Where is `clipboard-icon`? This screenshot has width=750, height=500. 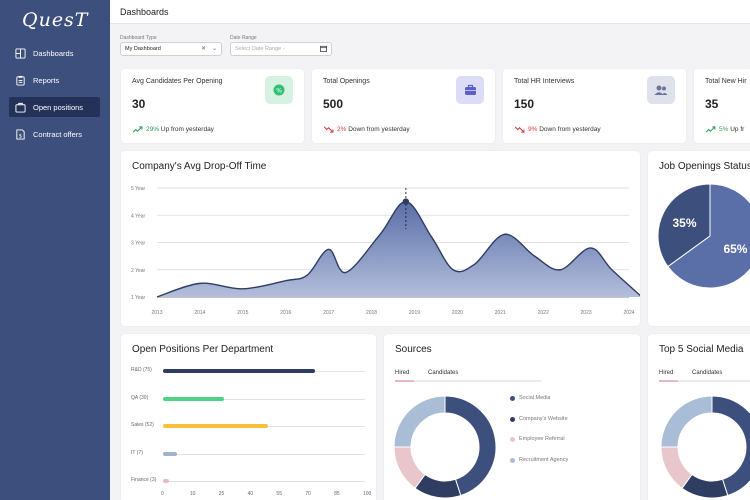
clipboard-icon is located at coordinates (20, 80).